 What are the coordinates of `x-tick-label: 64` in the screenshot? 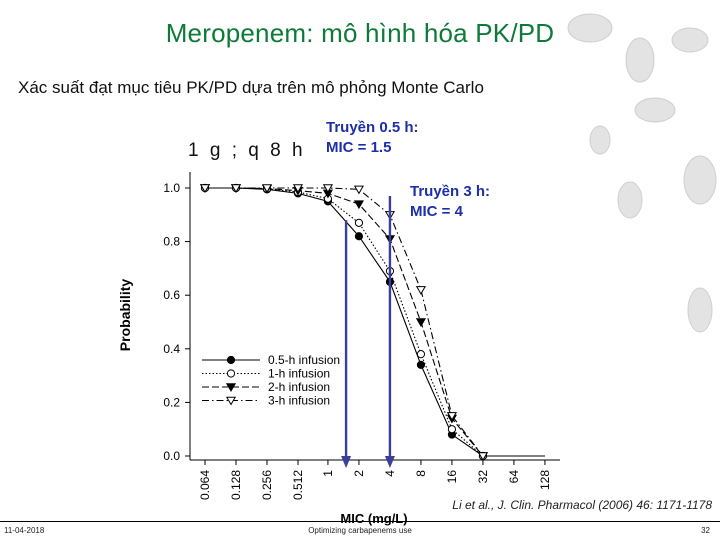 It's located at (514, 477).